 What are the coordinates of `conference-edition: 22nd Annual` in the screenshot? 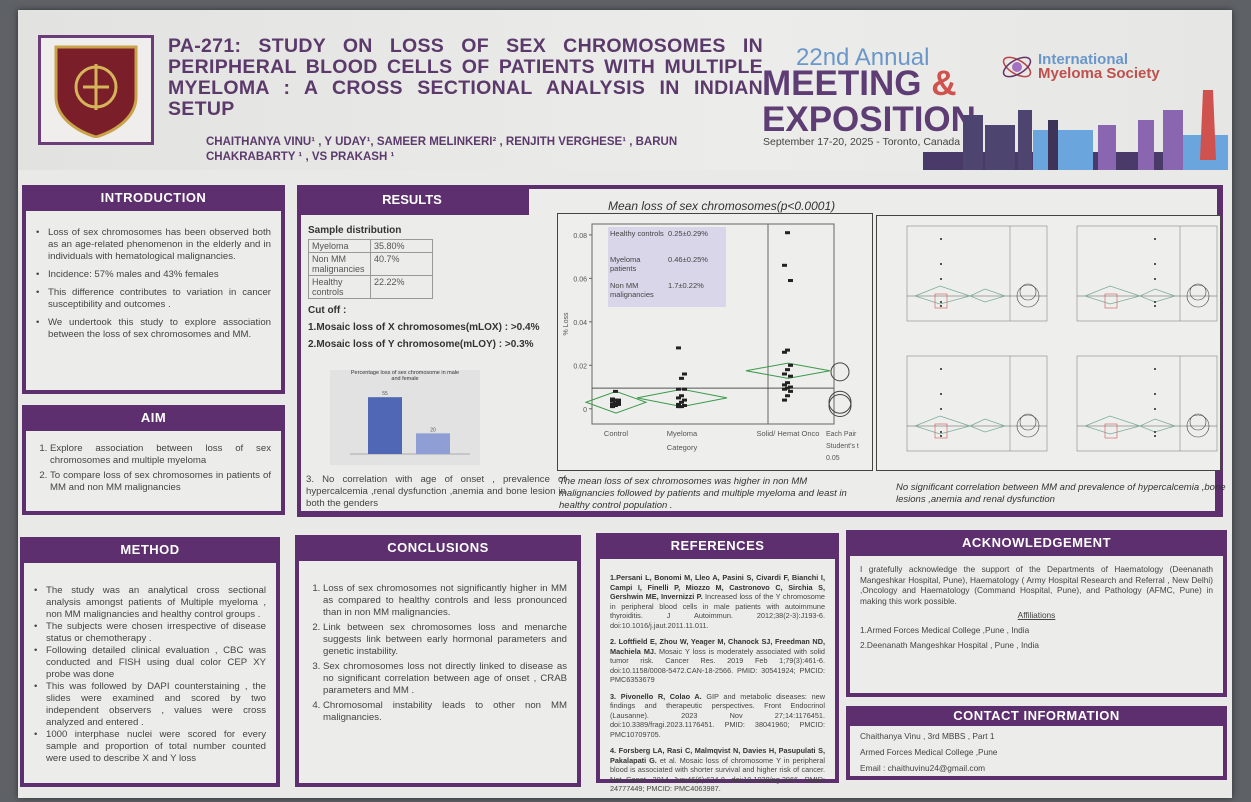 It's located at (863, 57).